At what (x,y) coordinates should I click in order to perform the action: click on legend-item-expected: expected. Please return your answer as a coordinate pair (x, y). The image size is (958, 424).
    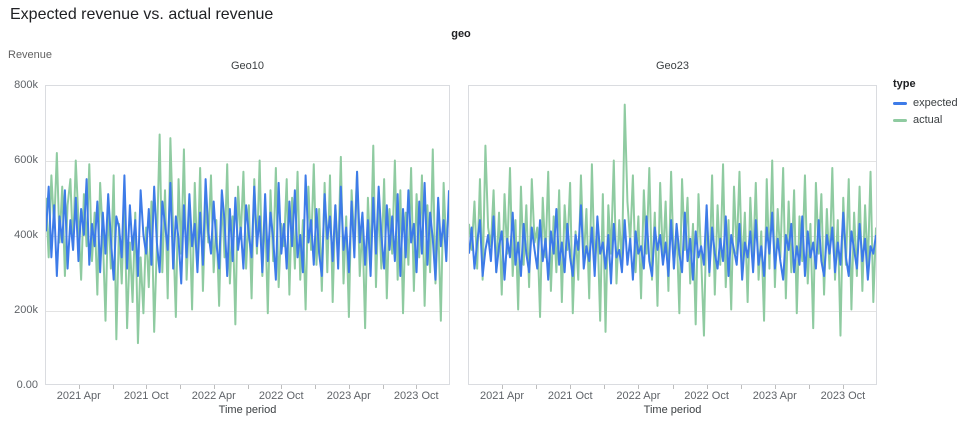
    Looking at the image, I should click on (925, 103).